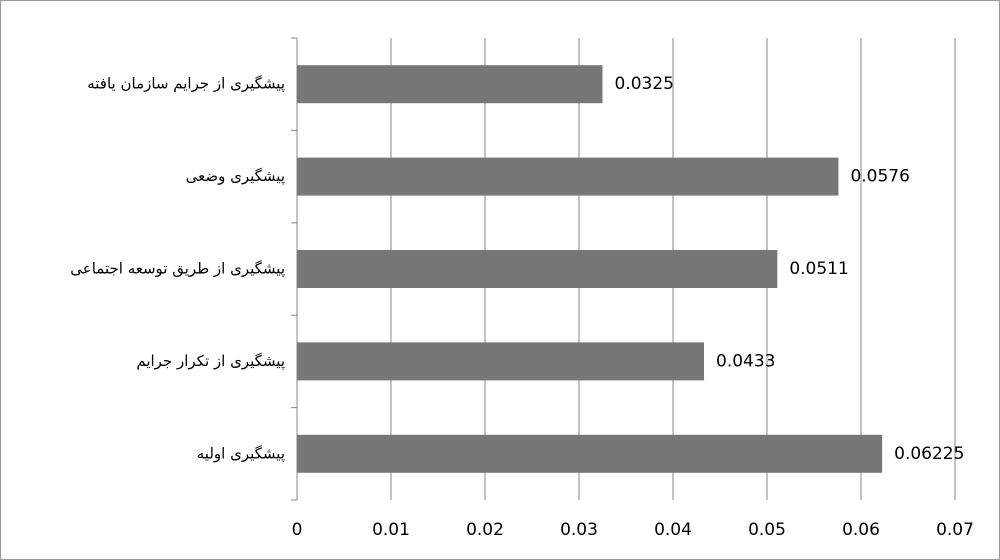 The height and width of the screenshot is (560, 1000). What do you see at coordinates (767, 530) in the screenshot?
I see `x-tick-label: 0.05` at bounding box center [767, 530].